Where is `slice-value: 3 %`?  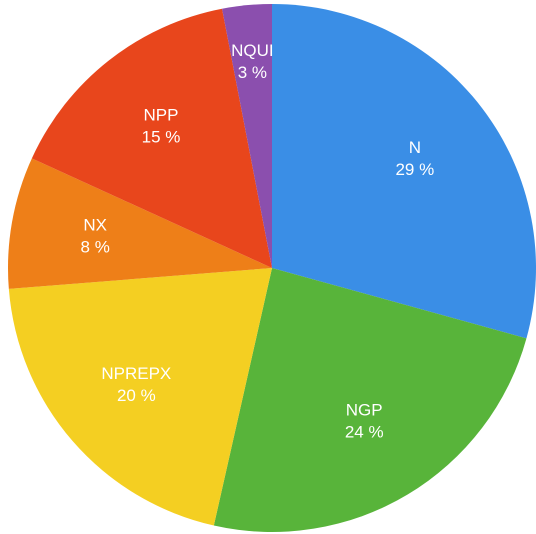 slice-value: 3 % is located at coordinates (252, 72).